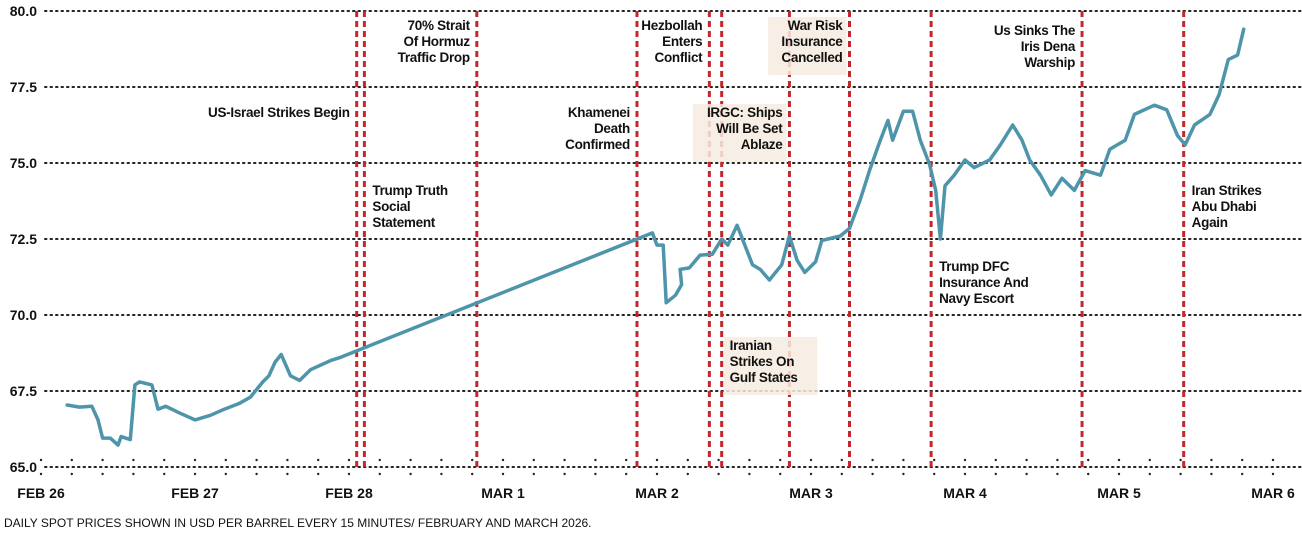 The width and height of the screenshot is (1302, 535). What do you see at coordinates (23, 11) in the screenshot?
I see `y-tick-label: 80.0` at bounding box center [23, 11].